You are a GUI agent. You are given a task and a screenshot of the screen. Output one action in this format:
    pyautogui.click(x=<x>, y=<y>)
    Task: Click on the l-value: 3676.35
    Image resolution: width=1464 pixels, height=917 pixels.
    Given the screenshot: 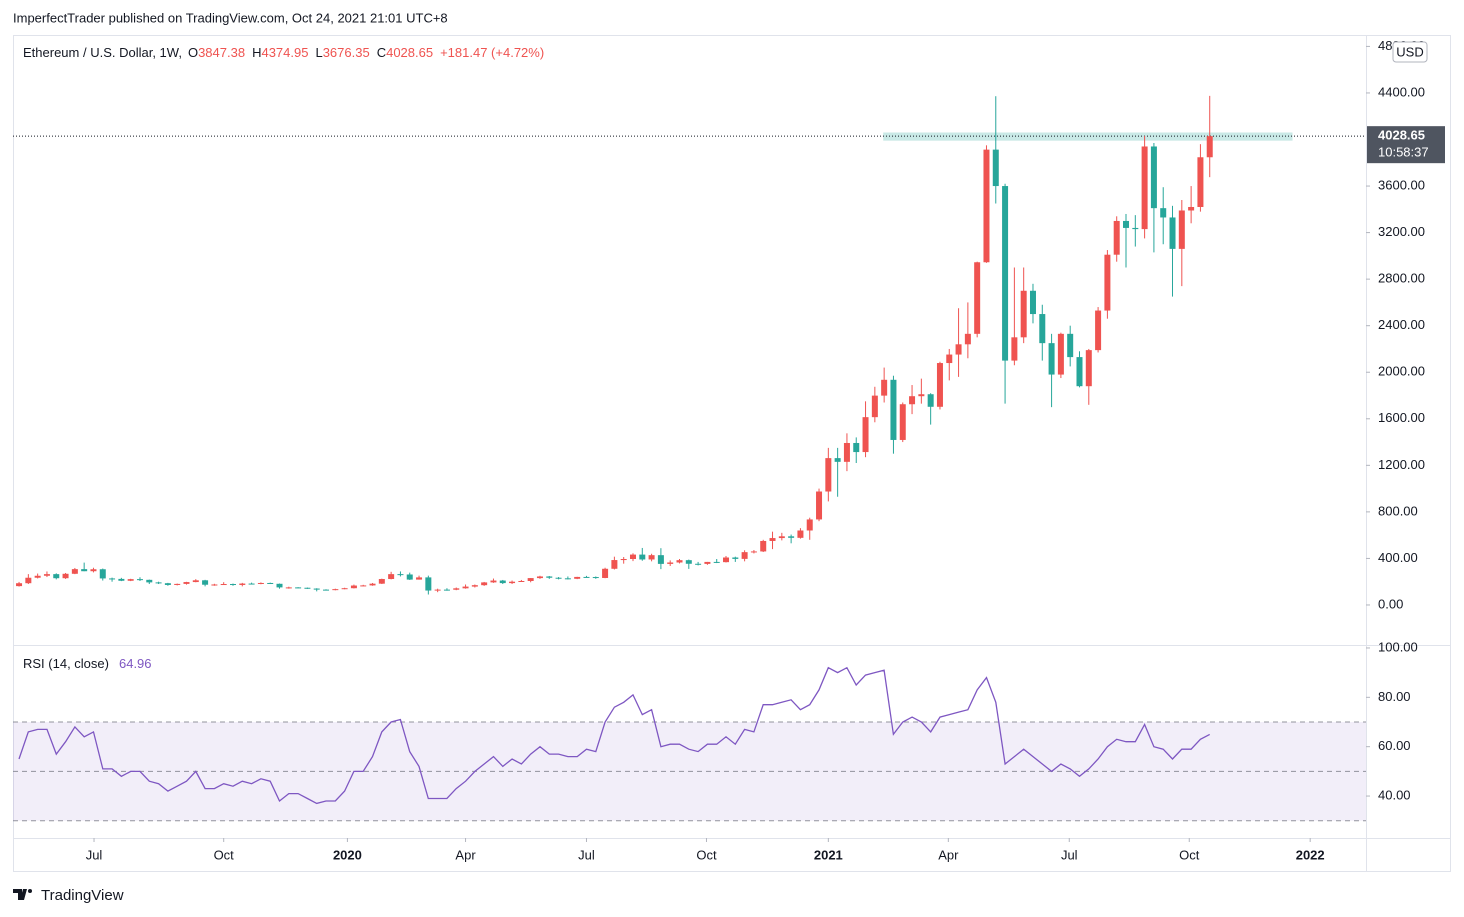 What is the action you would take?
    pyautogui.click(x=346, y=52)
    